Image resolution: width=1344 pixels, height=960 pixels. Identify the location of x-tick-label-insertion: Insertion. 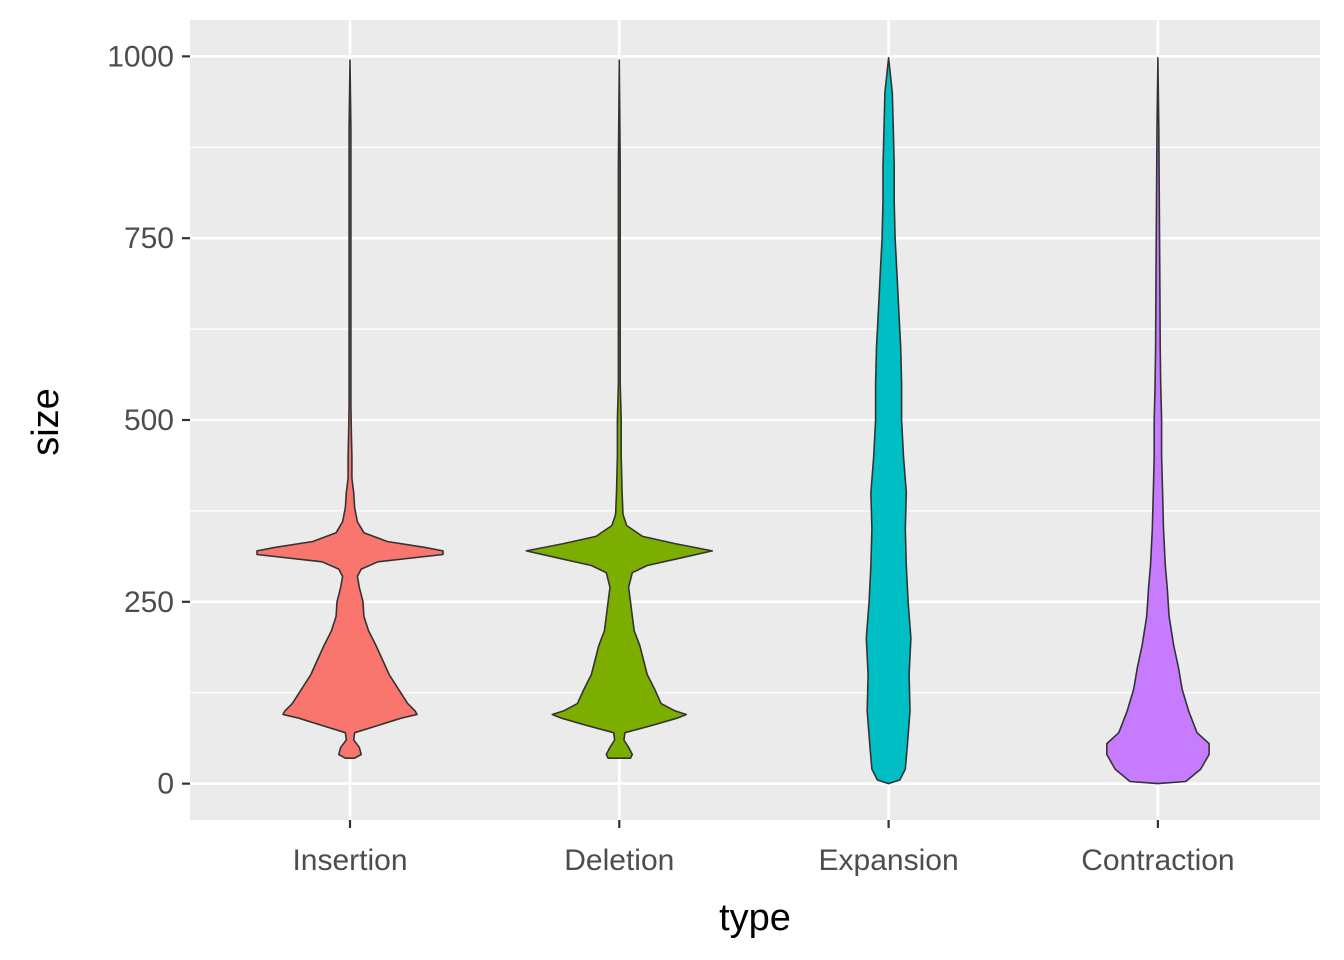
(349, 860).